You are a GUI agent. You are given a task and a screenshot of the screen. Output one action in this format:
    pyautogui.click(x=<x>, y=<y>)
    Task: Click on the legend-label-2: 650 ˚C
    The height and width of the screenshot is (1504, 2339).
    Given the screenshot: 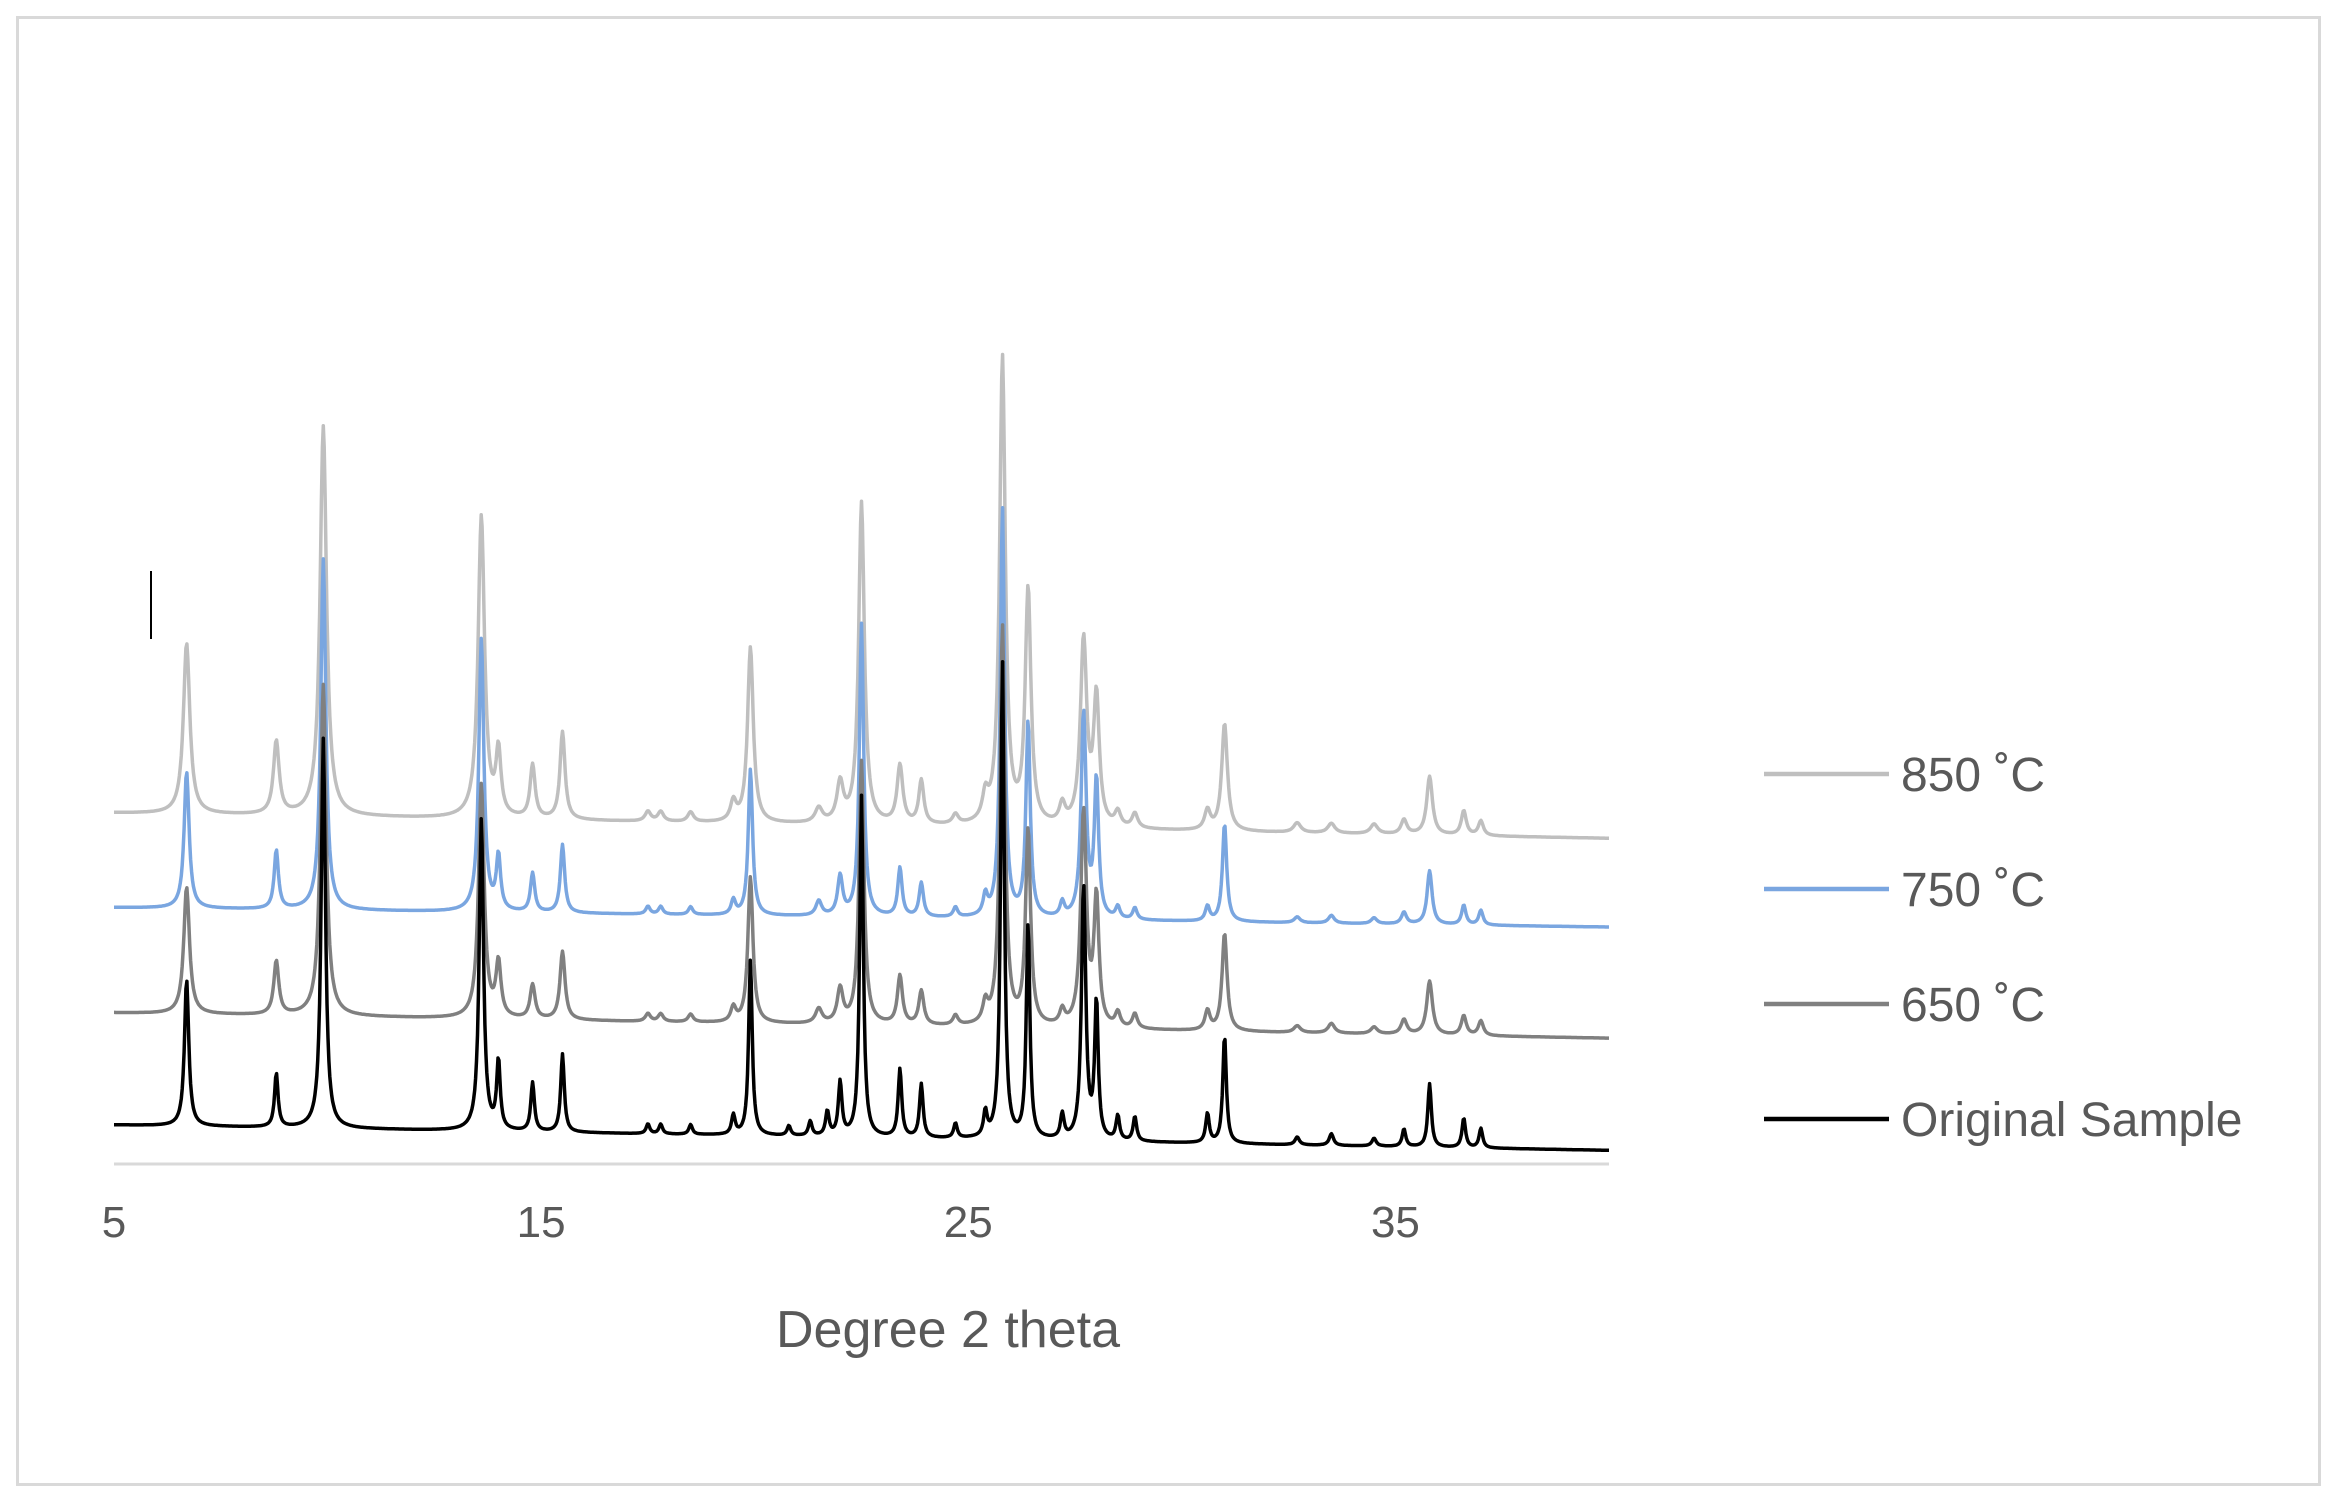 What is the action you would take?
    pyautogui.click(x=1973, y=1005)
    